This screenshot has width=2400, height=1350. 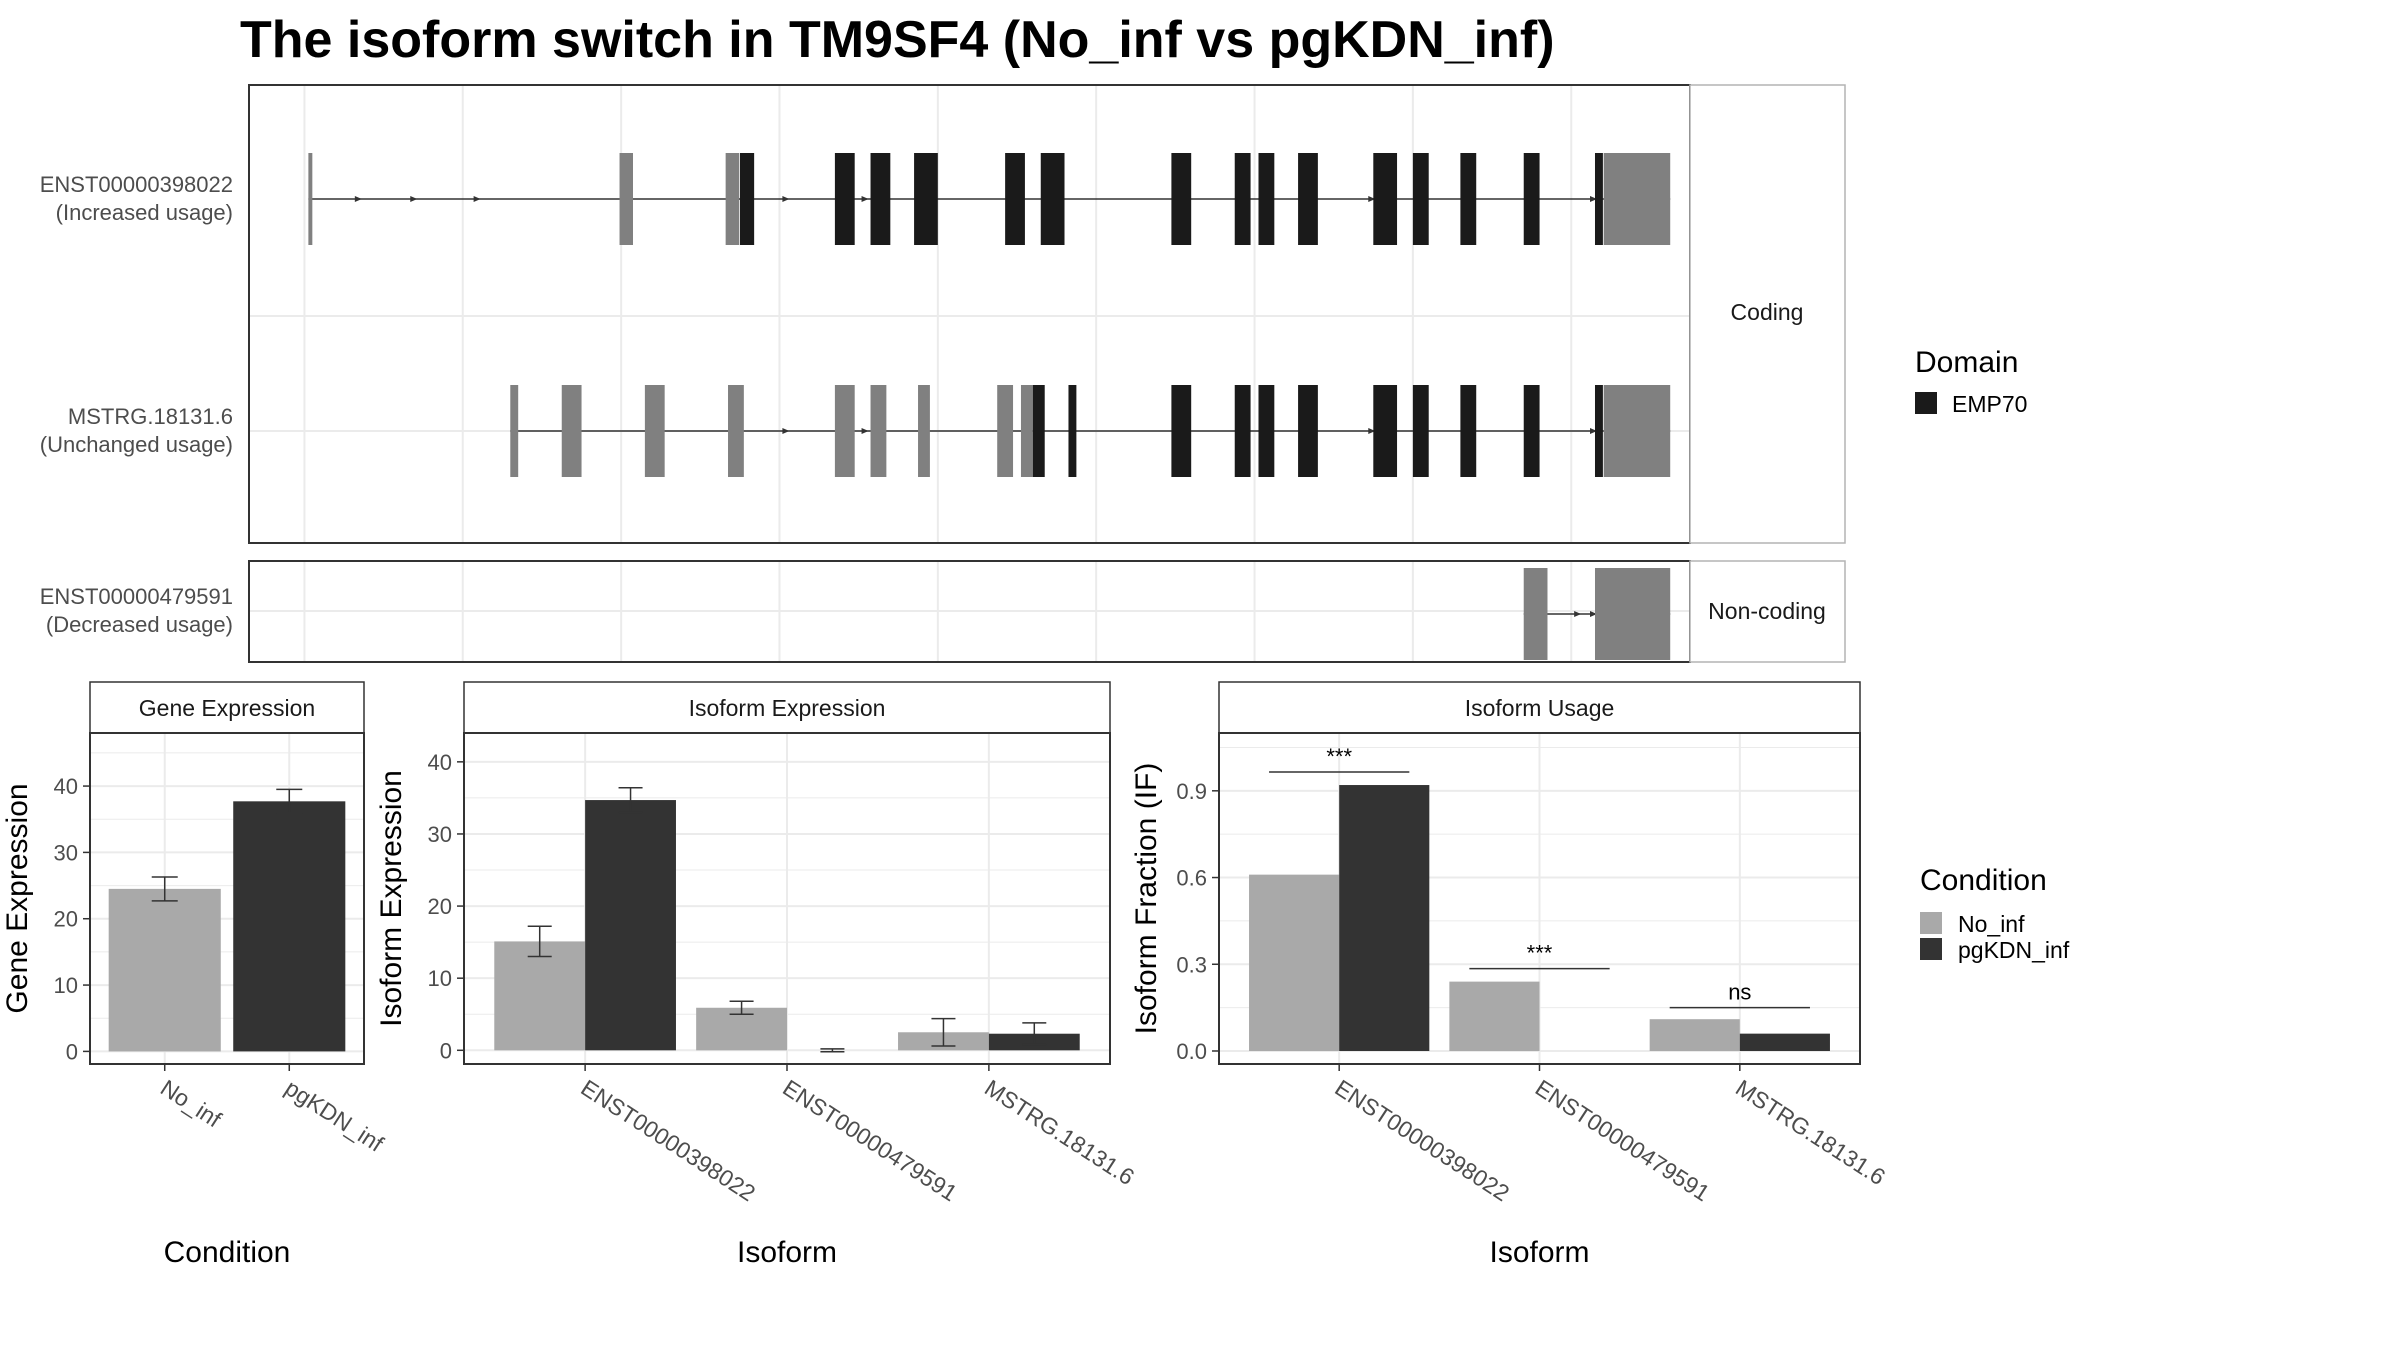 I want to click on legend-swatch-pgkdn-inf, so click(x=1931, y=949).